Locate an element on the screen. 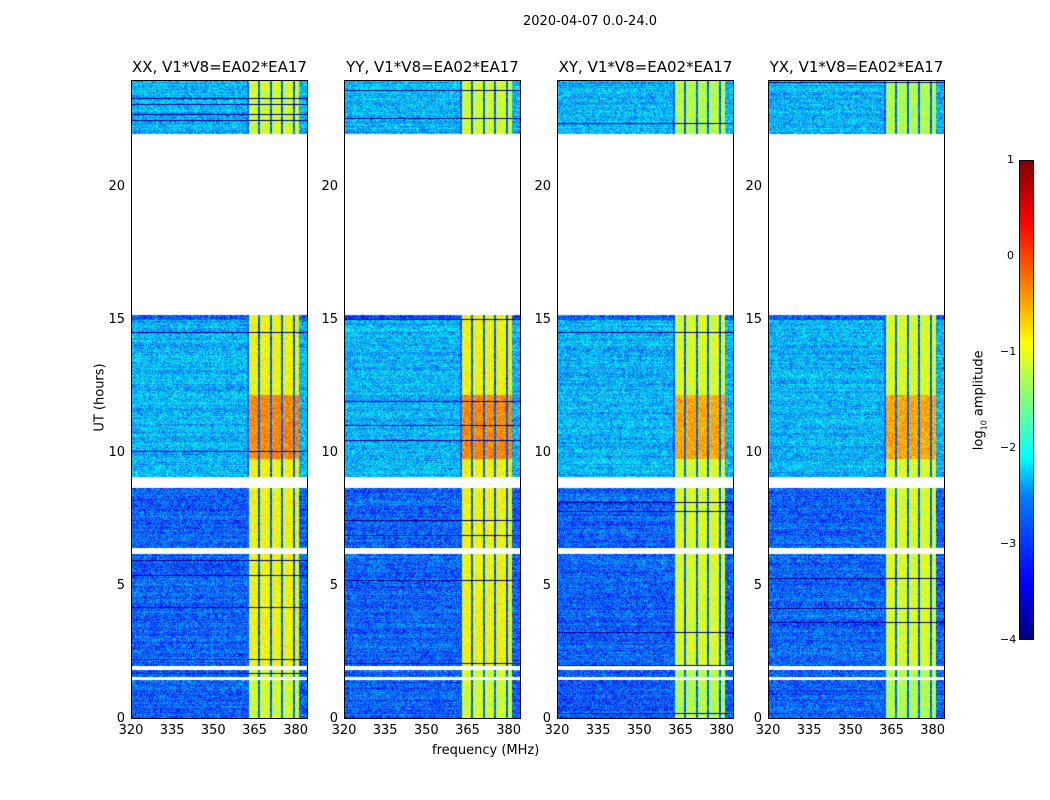 Image resolution: width=1050 pixels, height=800 pixels. panel-title: YY, V1*V8=EA02*EA17 is located at coordinates (432, 67).